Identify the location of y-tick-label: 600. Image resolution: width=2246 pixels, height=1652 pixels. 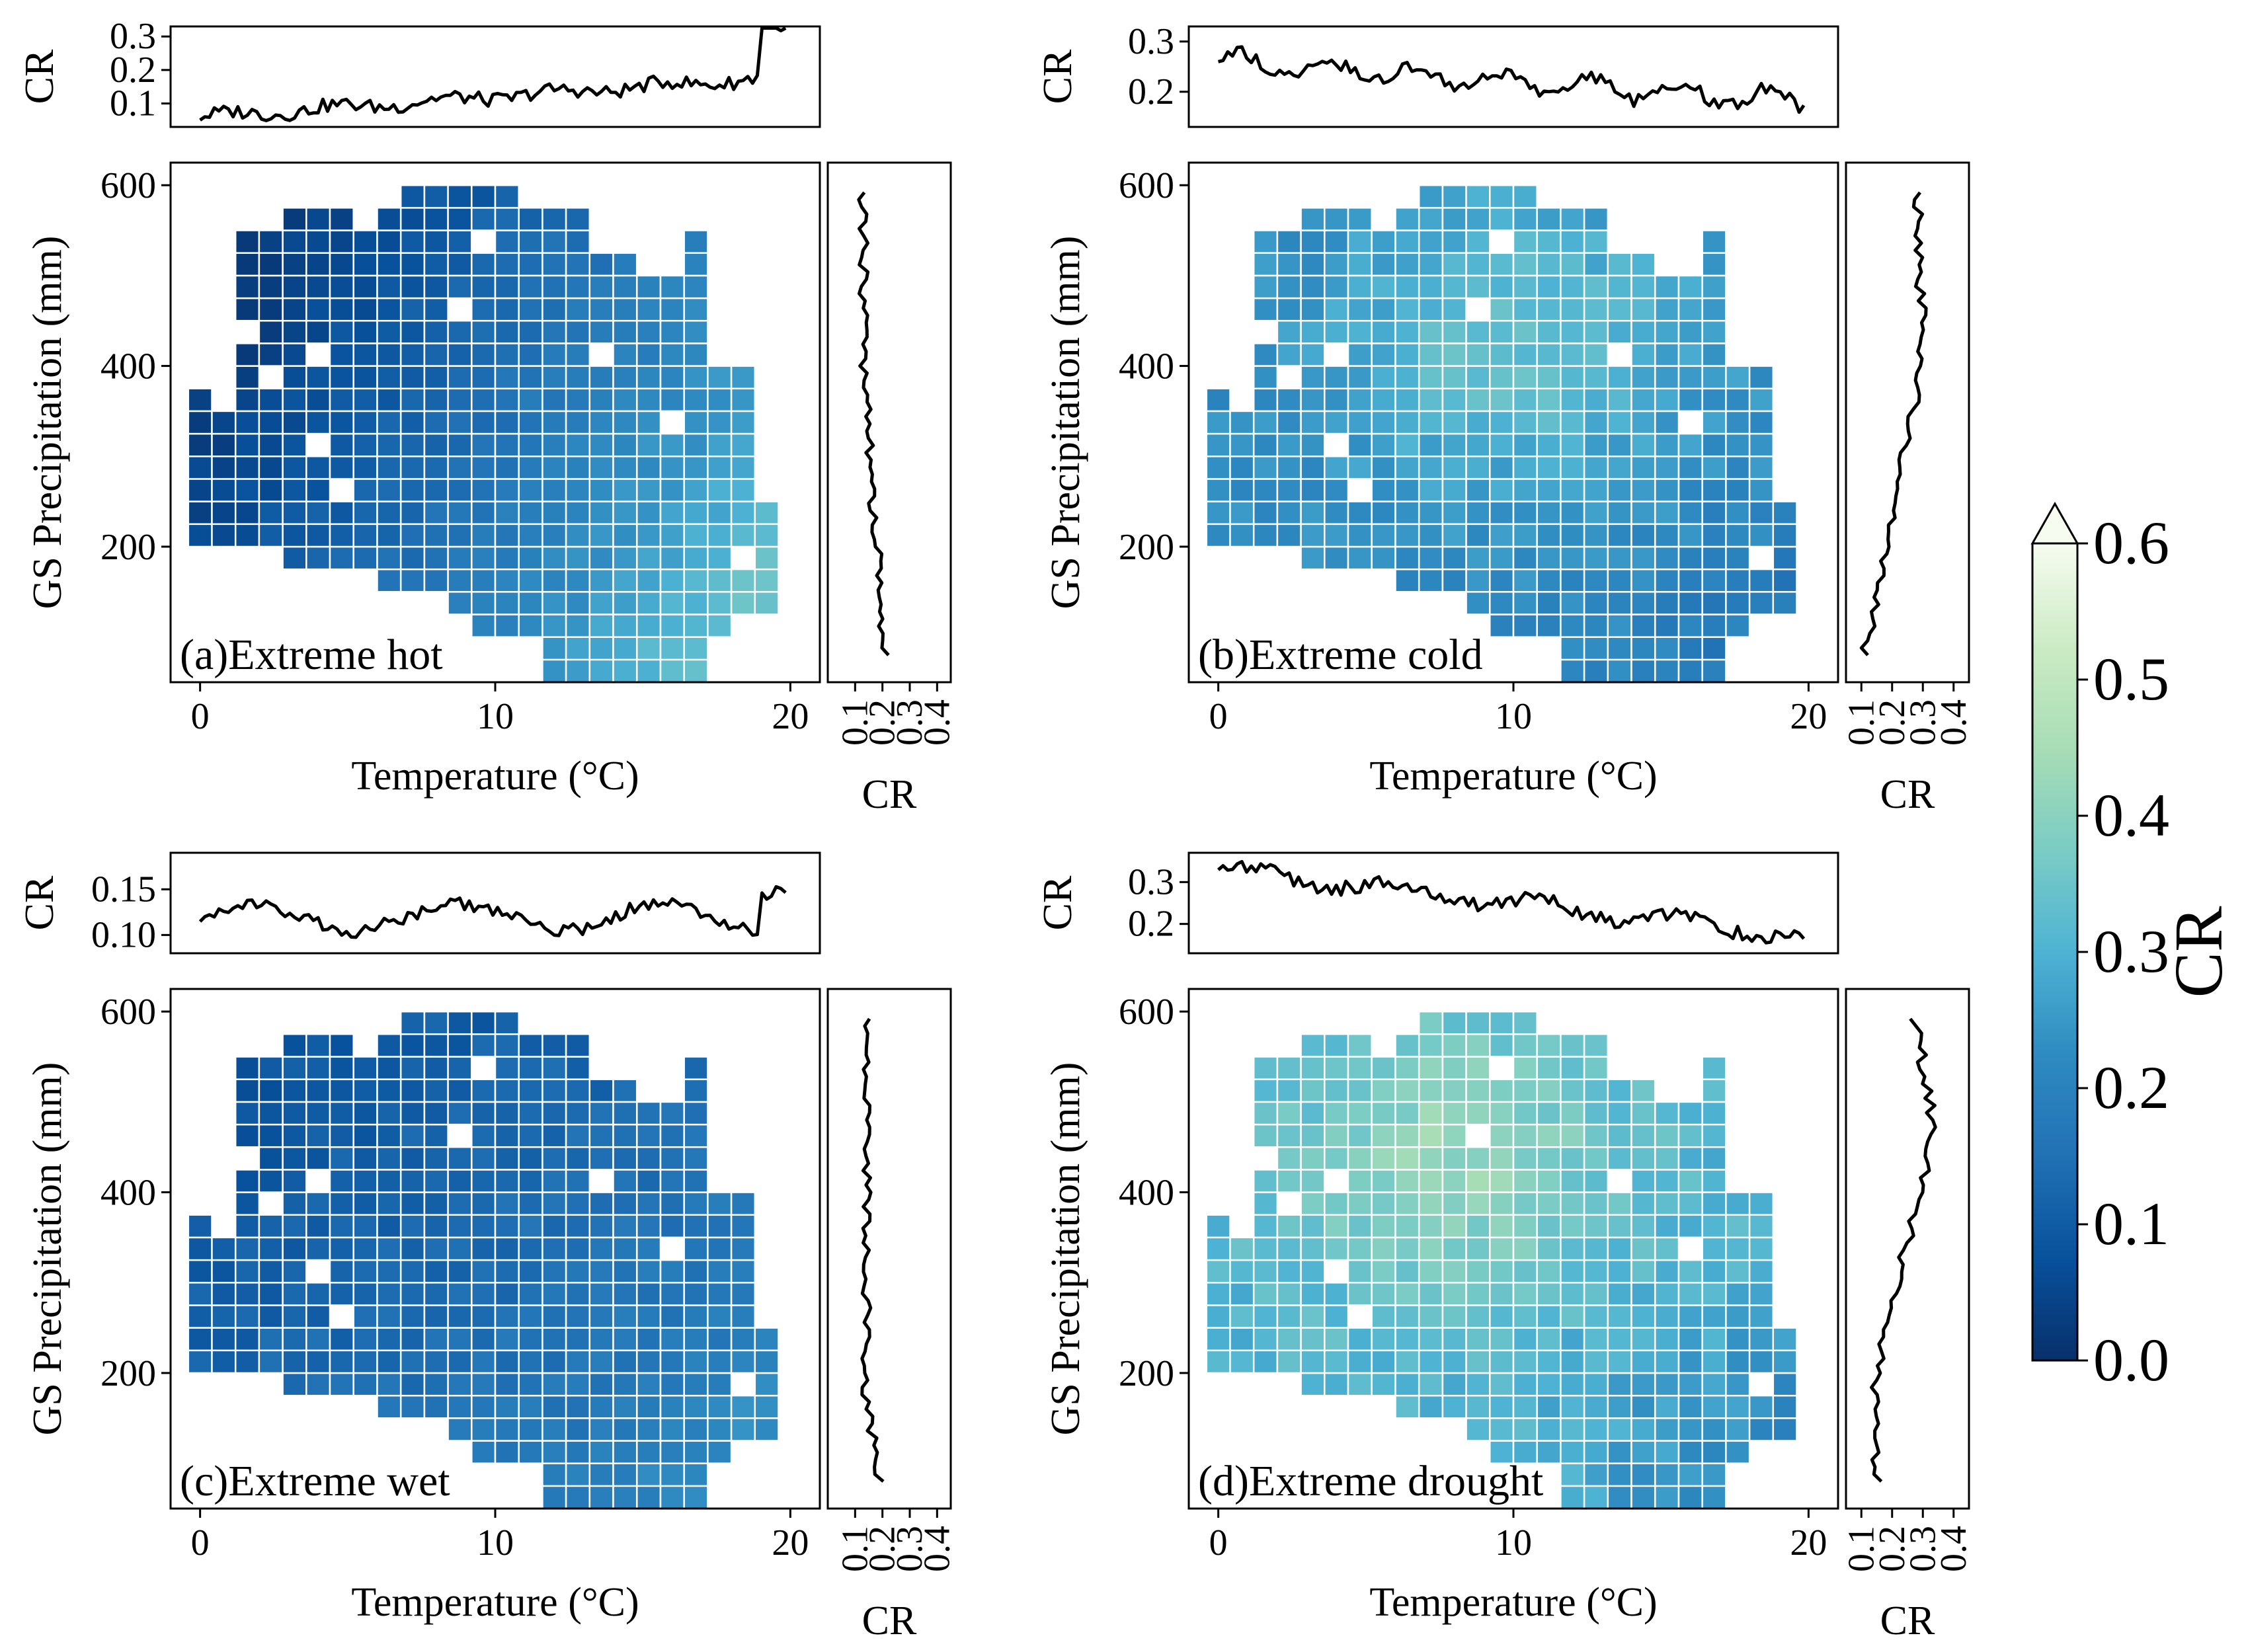
(1146, 1012).